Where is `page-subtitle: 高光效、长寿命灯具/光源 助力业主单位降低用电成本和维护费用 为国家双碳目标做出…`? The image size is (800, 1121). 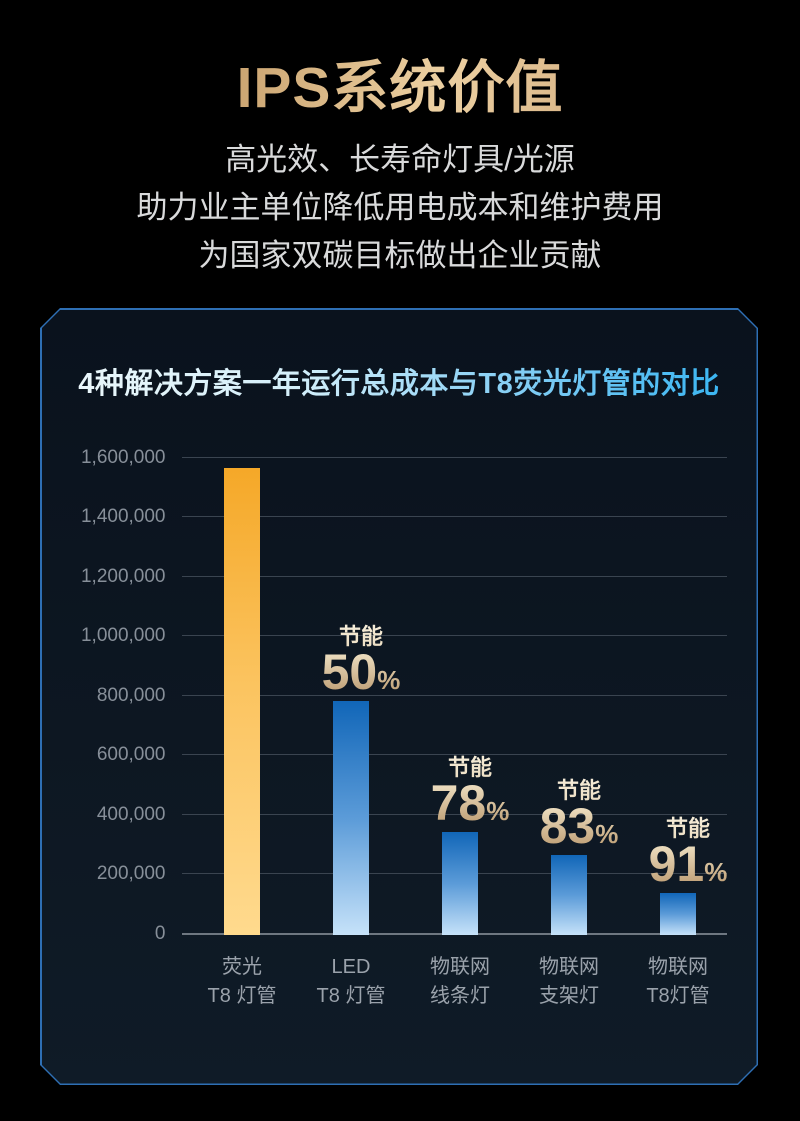 page-subtitle: 高光效、长寿命灯具/光源 助力业主单位降低用电成本和维护费用 为国家双碳目标做出… is located at coordinates (400, 208).